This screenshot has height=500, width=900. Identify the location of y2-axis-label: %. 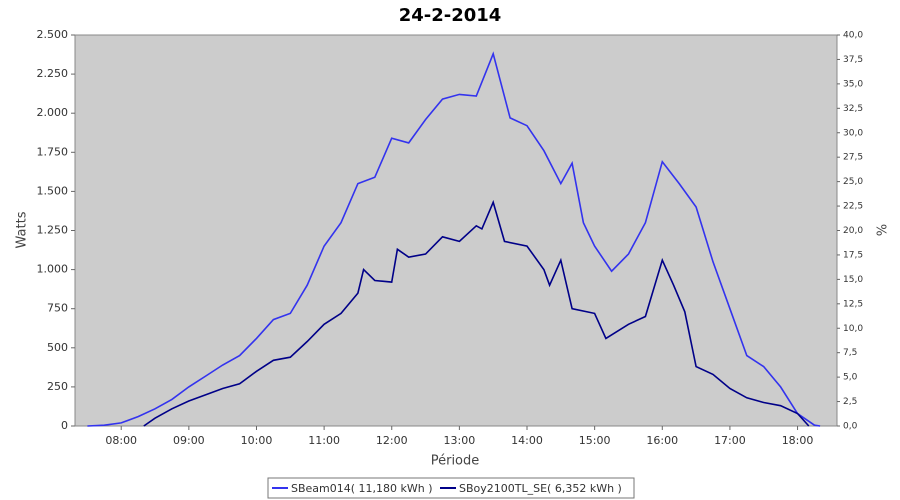
(880, 230).